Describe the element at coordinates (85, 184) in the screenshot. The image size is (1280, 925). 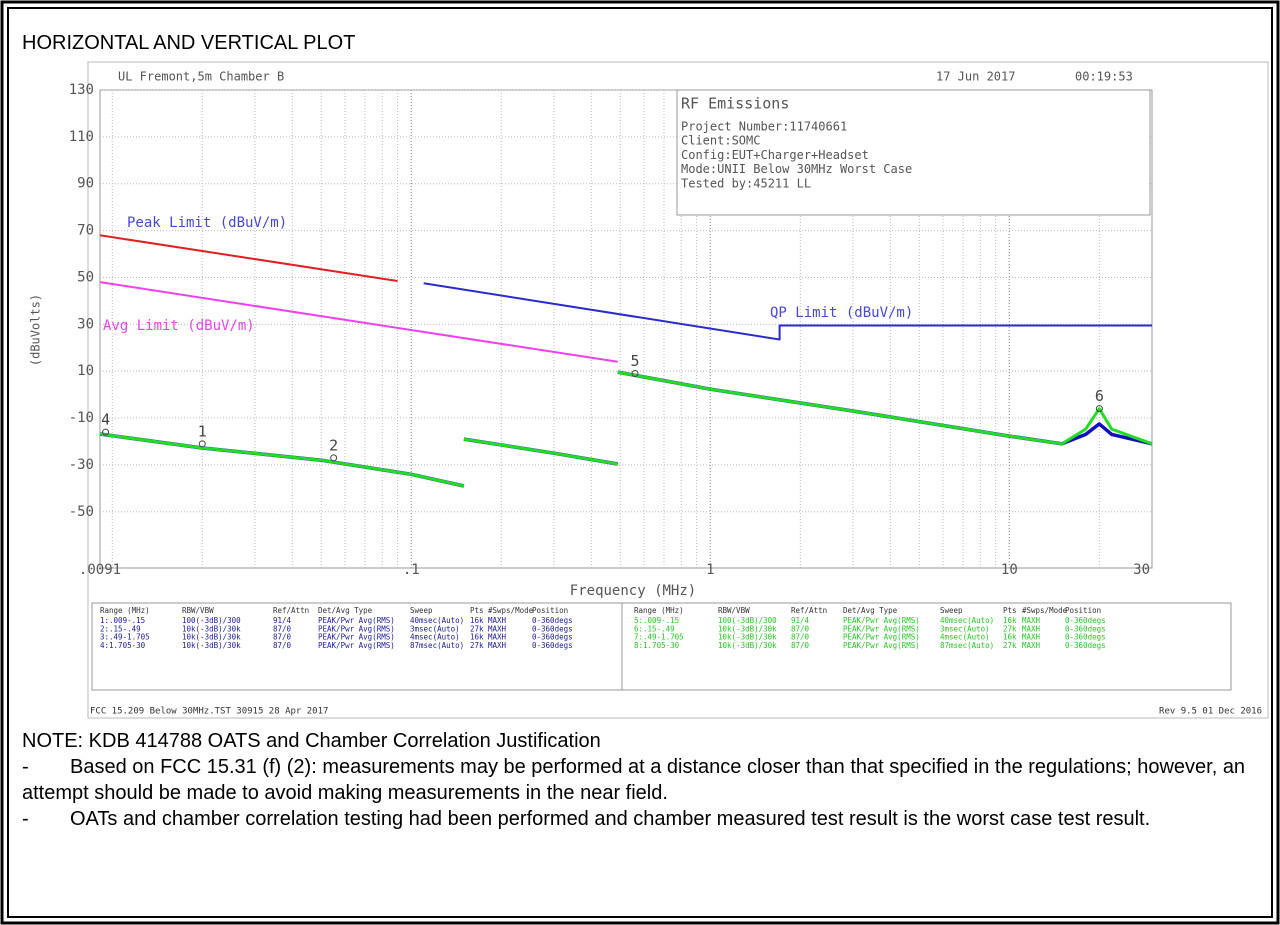
I see `y-tick-label: 90` at that location.